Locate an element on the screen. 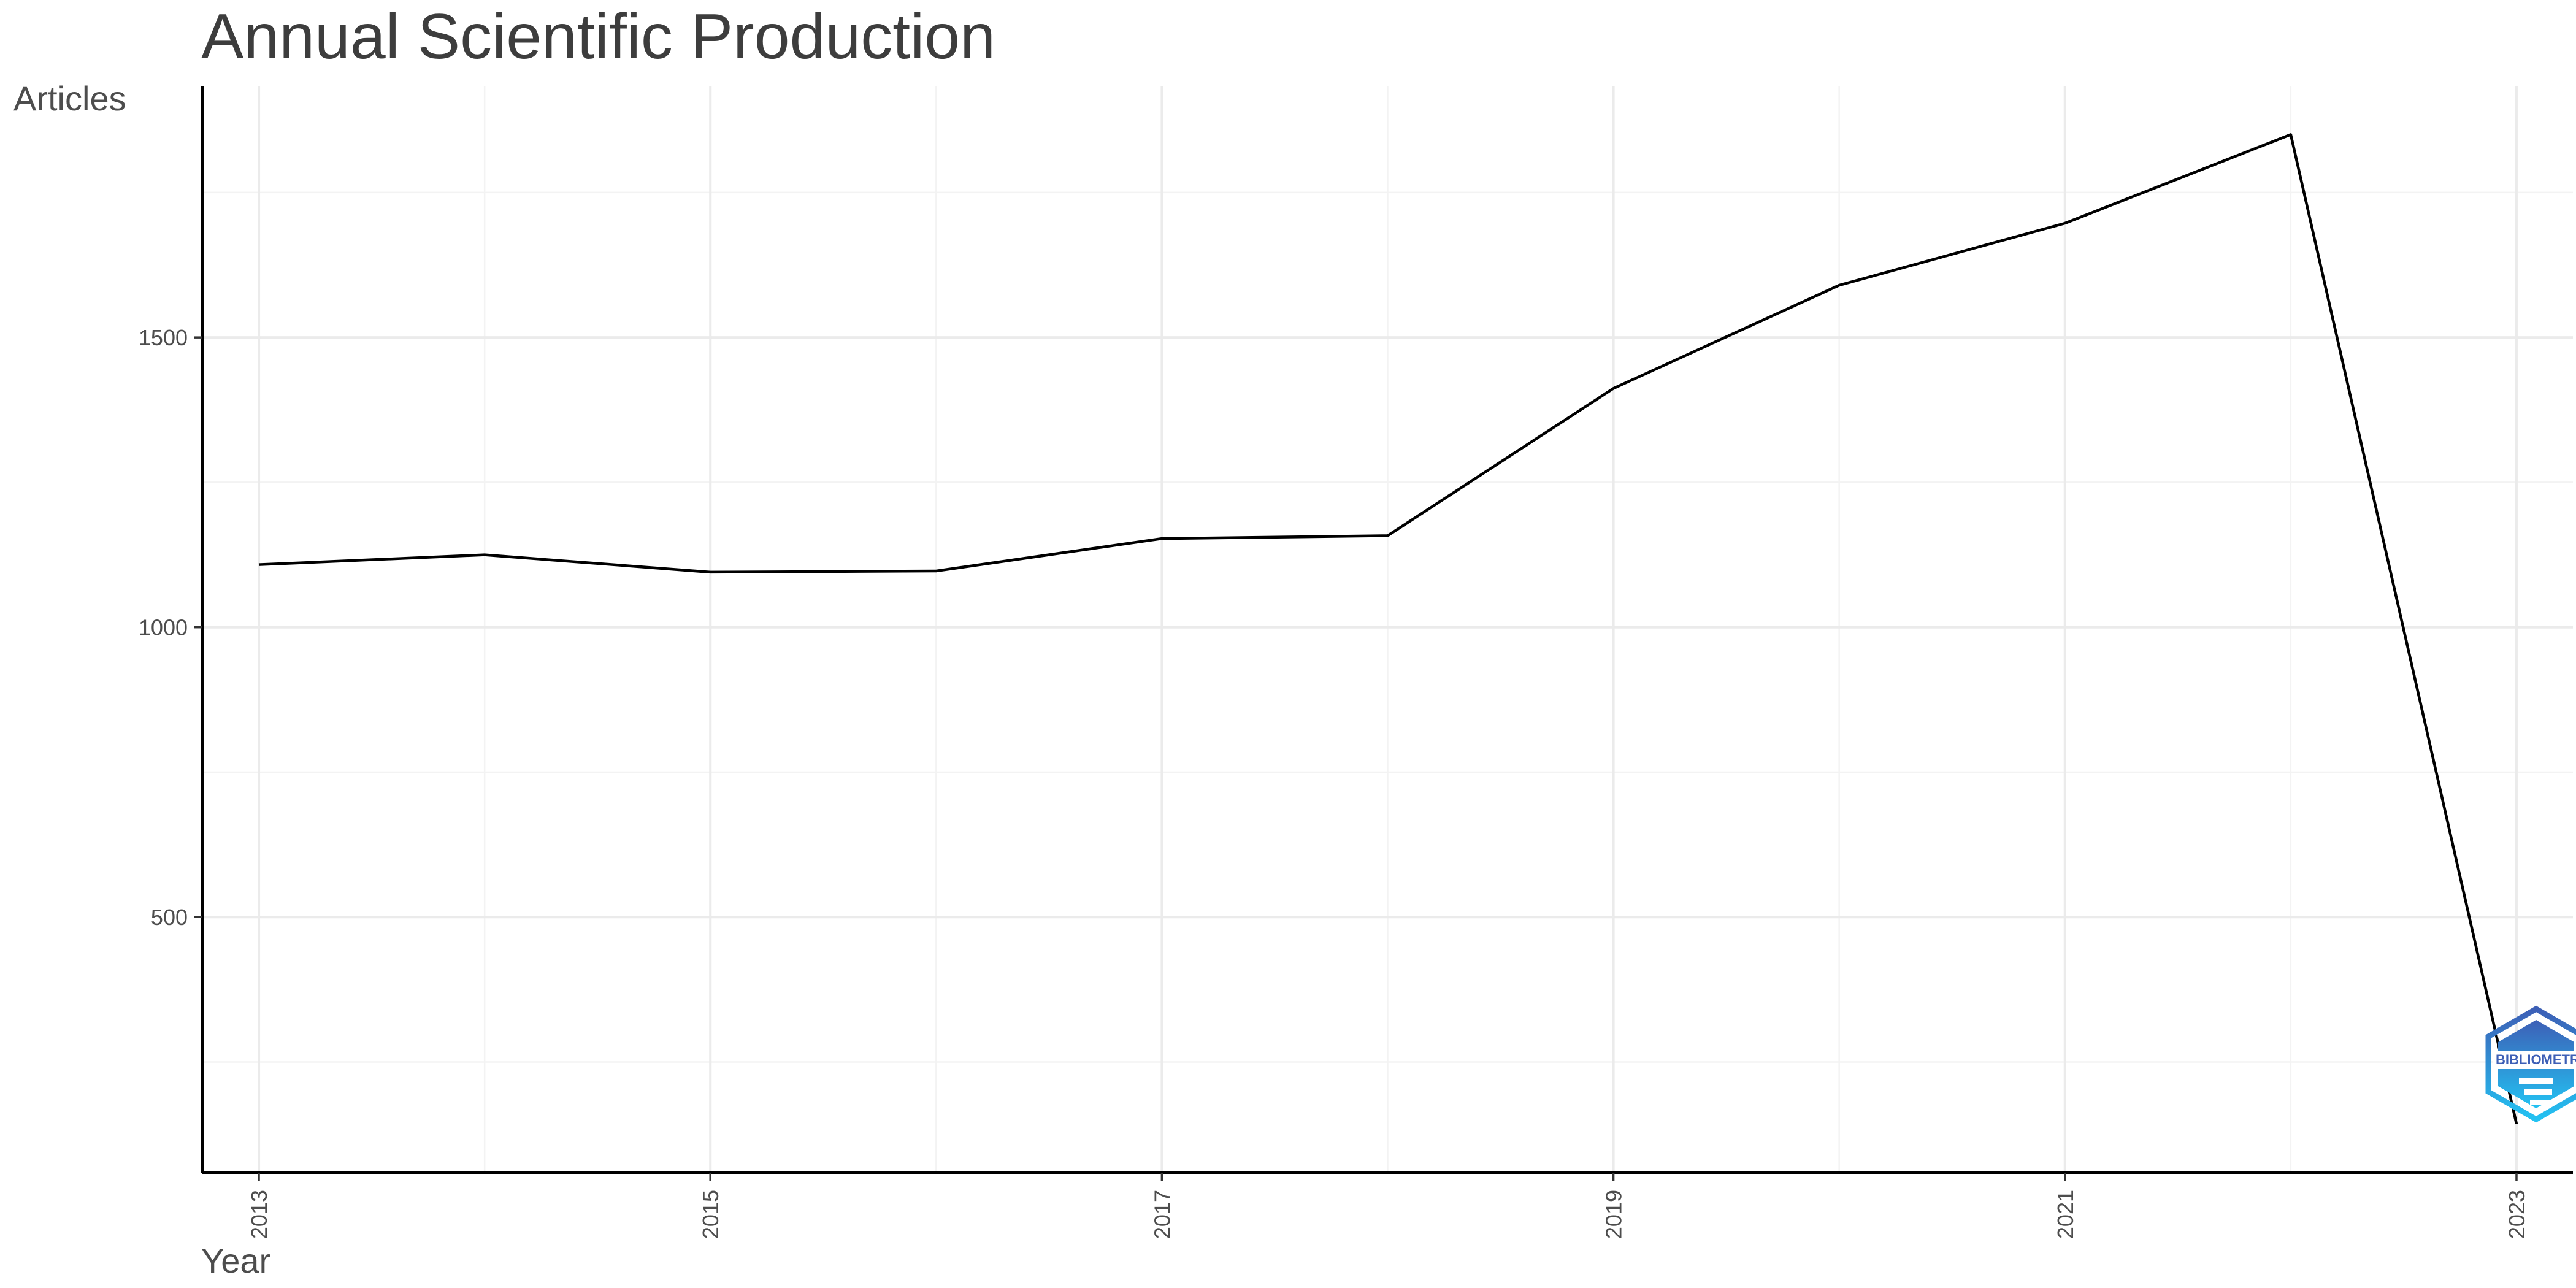 The width and height of the screenshot is (2576, 1288). x-tick-label-2013: 2013 is located at coordinates (259, 1214).